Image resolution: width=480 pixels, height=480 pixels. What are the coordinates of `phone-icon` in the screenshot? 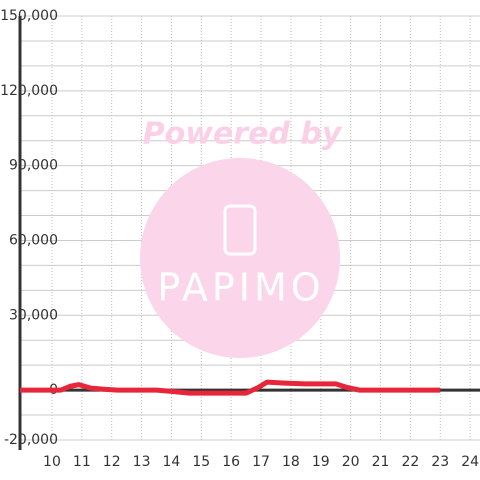 It's located at (240, 230).